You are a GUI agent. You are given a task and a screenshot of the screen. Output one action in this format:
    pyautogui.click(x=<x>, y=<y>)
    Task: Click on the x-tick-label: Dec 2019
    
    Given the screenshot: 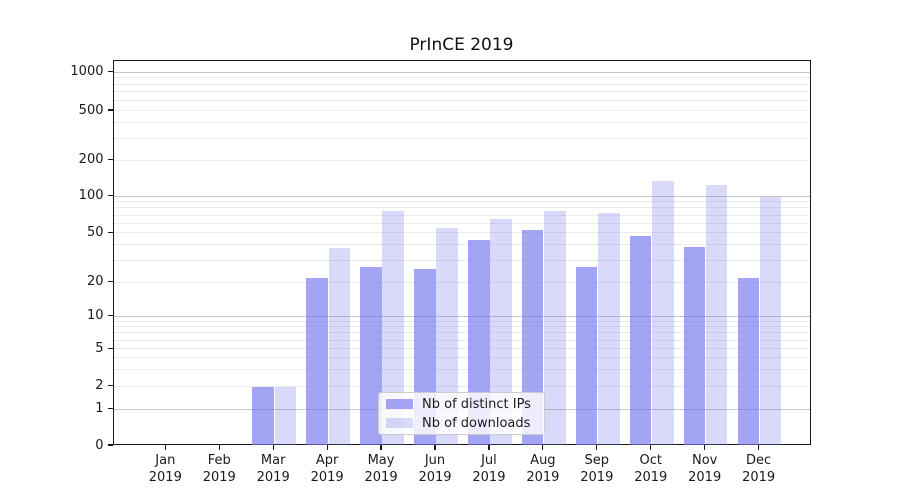 What is the action you would take?
    pyautogui.click(x=759, y=469)
    